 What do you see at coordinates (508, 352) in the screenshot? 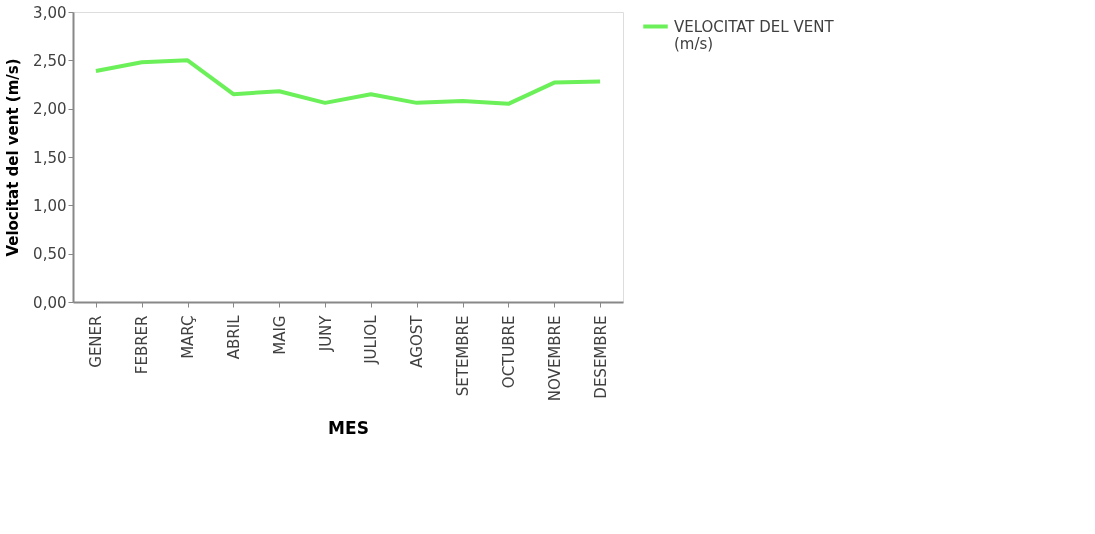
I see `x-tick-label: OCTUBRE` at bounding box center [508, 352].